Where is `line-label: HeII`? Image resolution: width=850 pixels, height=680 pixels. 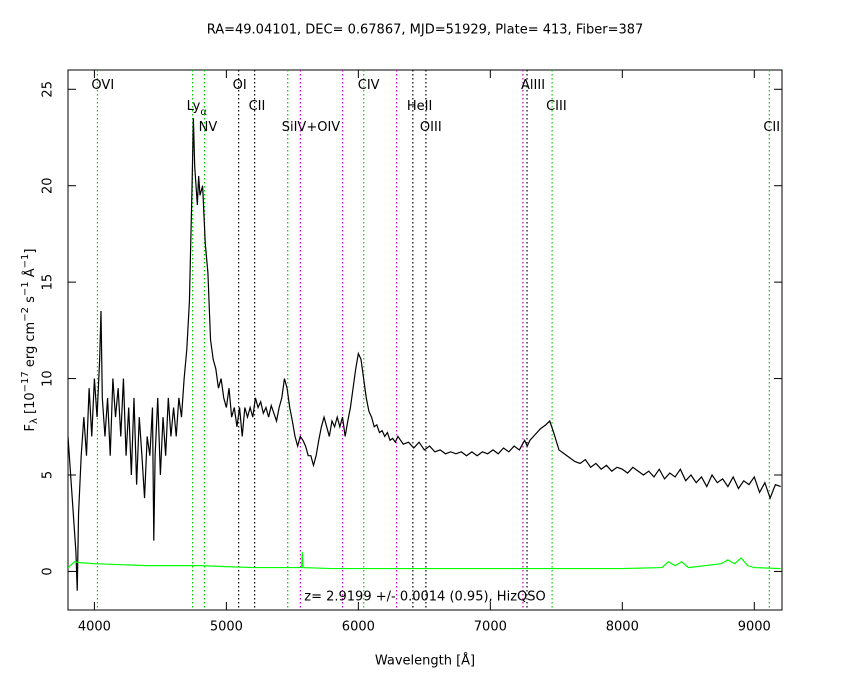 line-label: HeII is located at coordinates (419, 106).